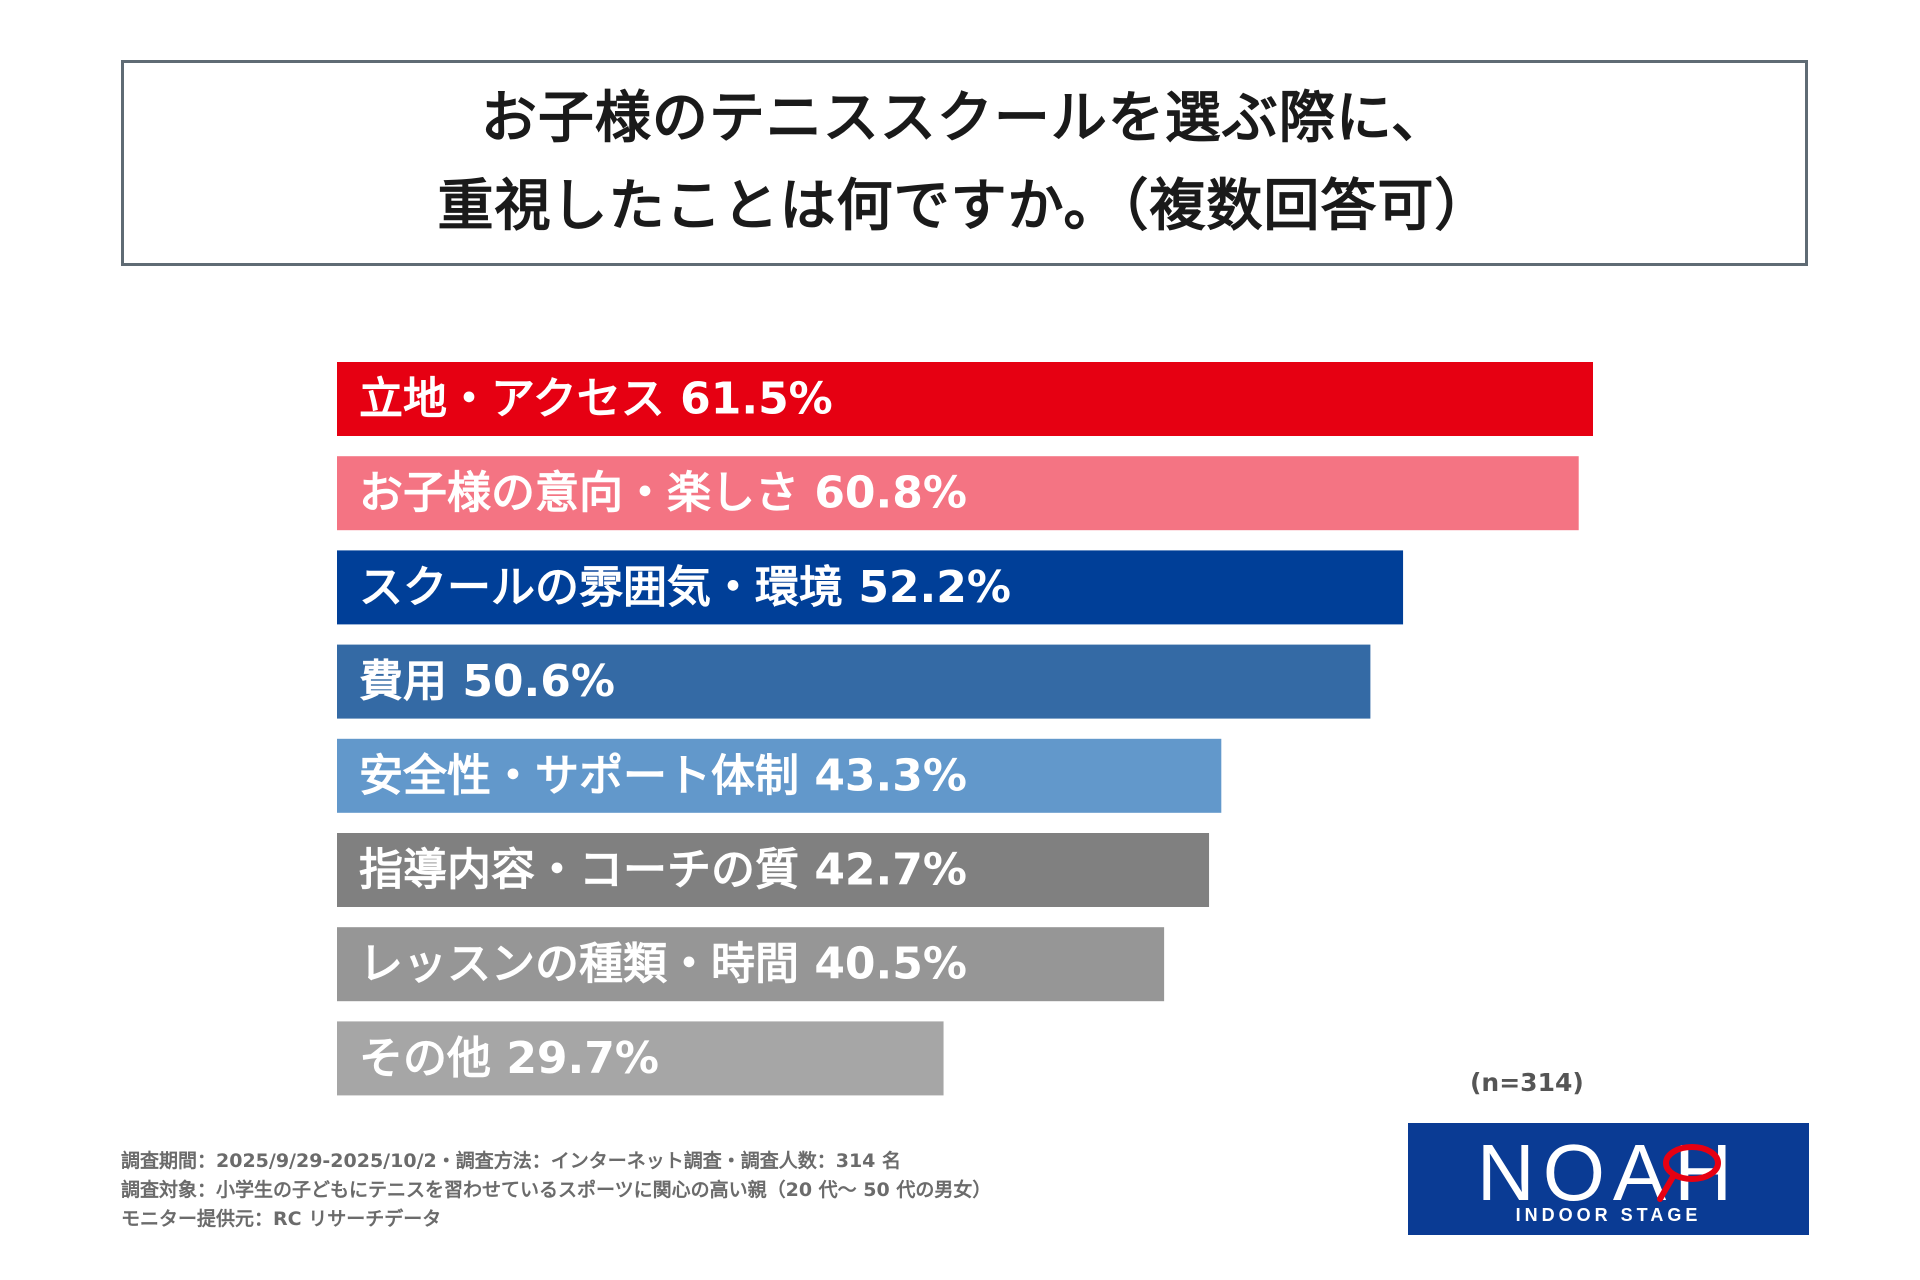 The width and height of the screenshot is (1920, 1280). Describe the element at coordinates (964, 163) in the screenshot. I see `title-box: お子様のテニススクールを選ぶ際に、 重視したことは何ですか。（複数回答可）` at that location.